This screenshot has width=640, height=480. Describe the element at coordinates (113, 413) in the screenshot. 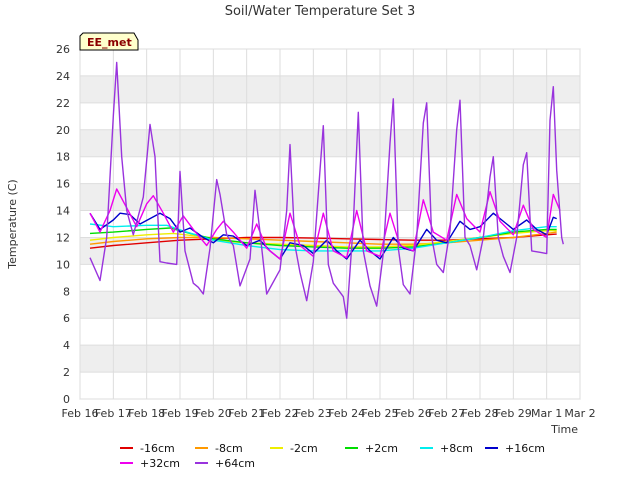

I see `x-tick-label: Feb 17` at that location.